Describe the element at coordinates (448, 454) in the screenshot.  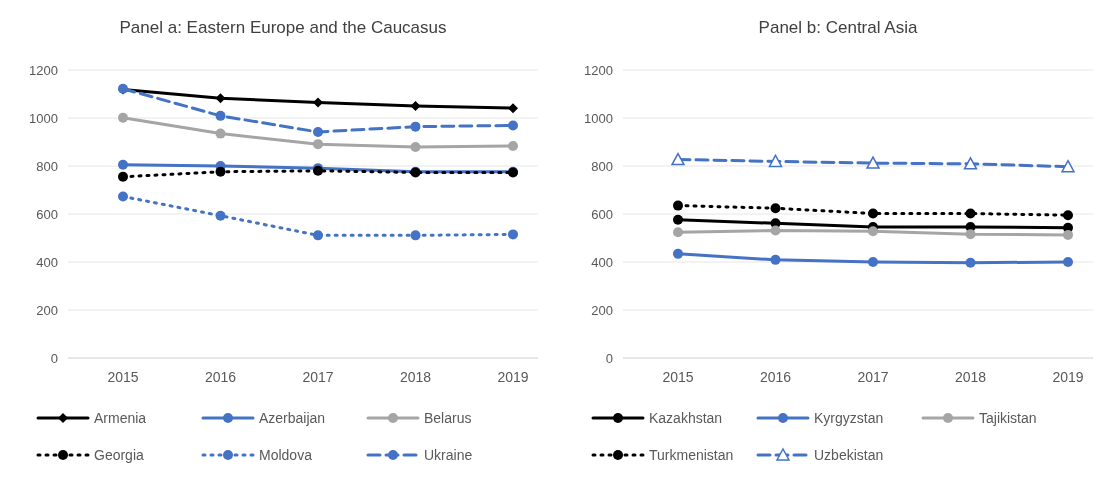
I see `legend-label: Ukraine` at that location.